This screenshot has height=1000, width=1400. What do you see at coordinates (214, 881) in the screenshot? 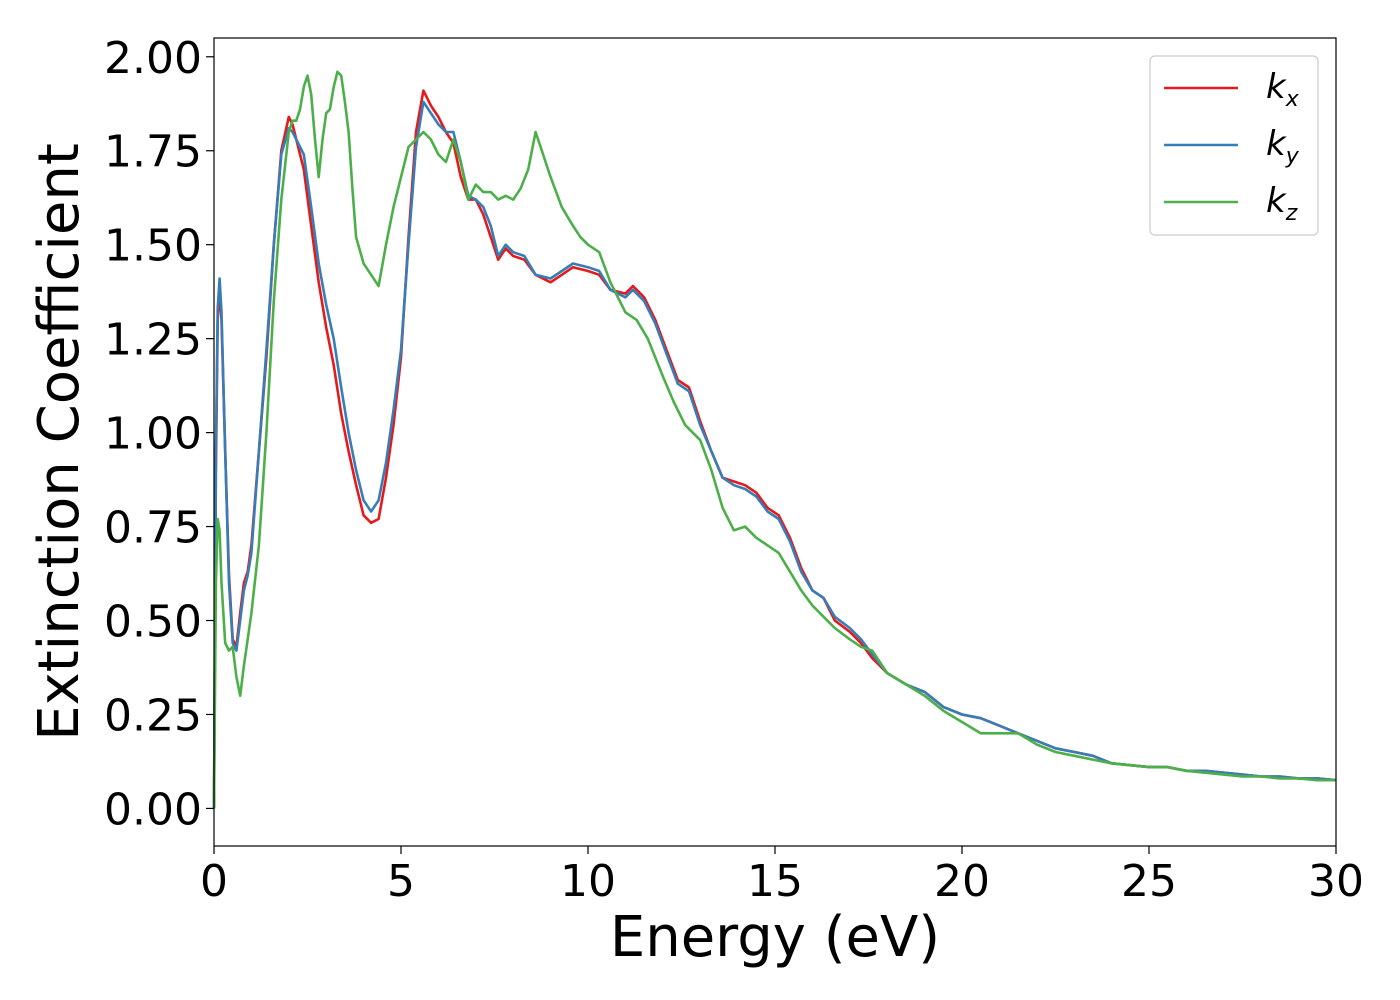
I see `x-tick-label: 0` at bounding box center [214, 881].